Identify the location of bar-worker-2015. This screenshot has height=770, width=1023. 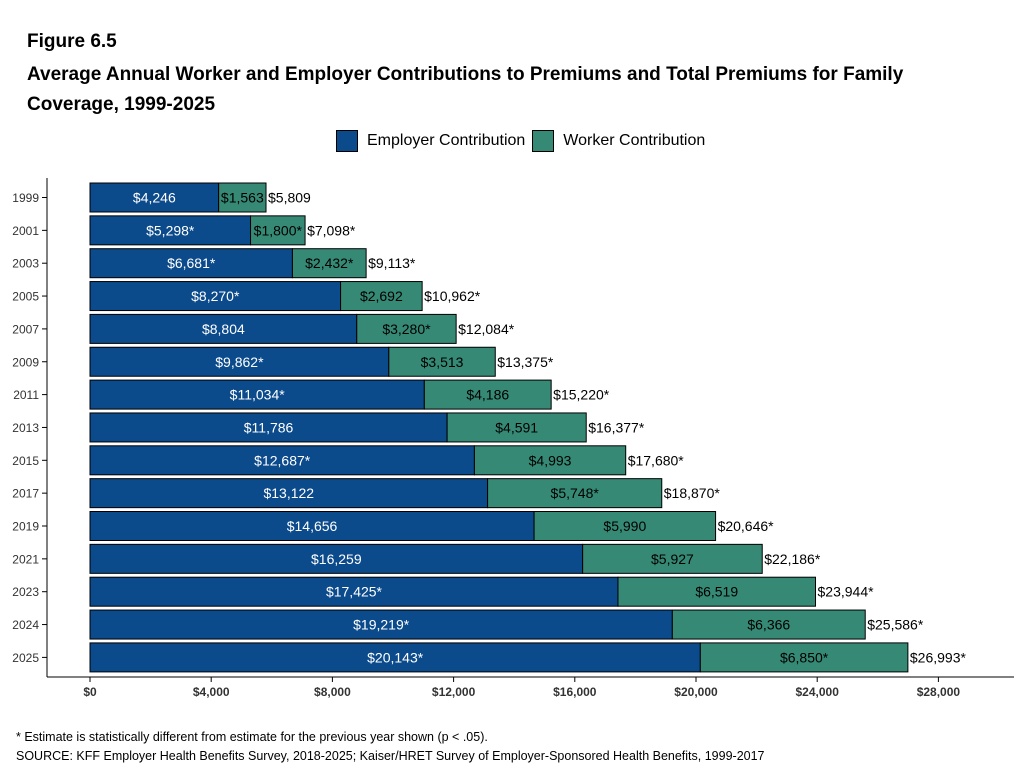
(550, 460).